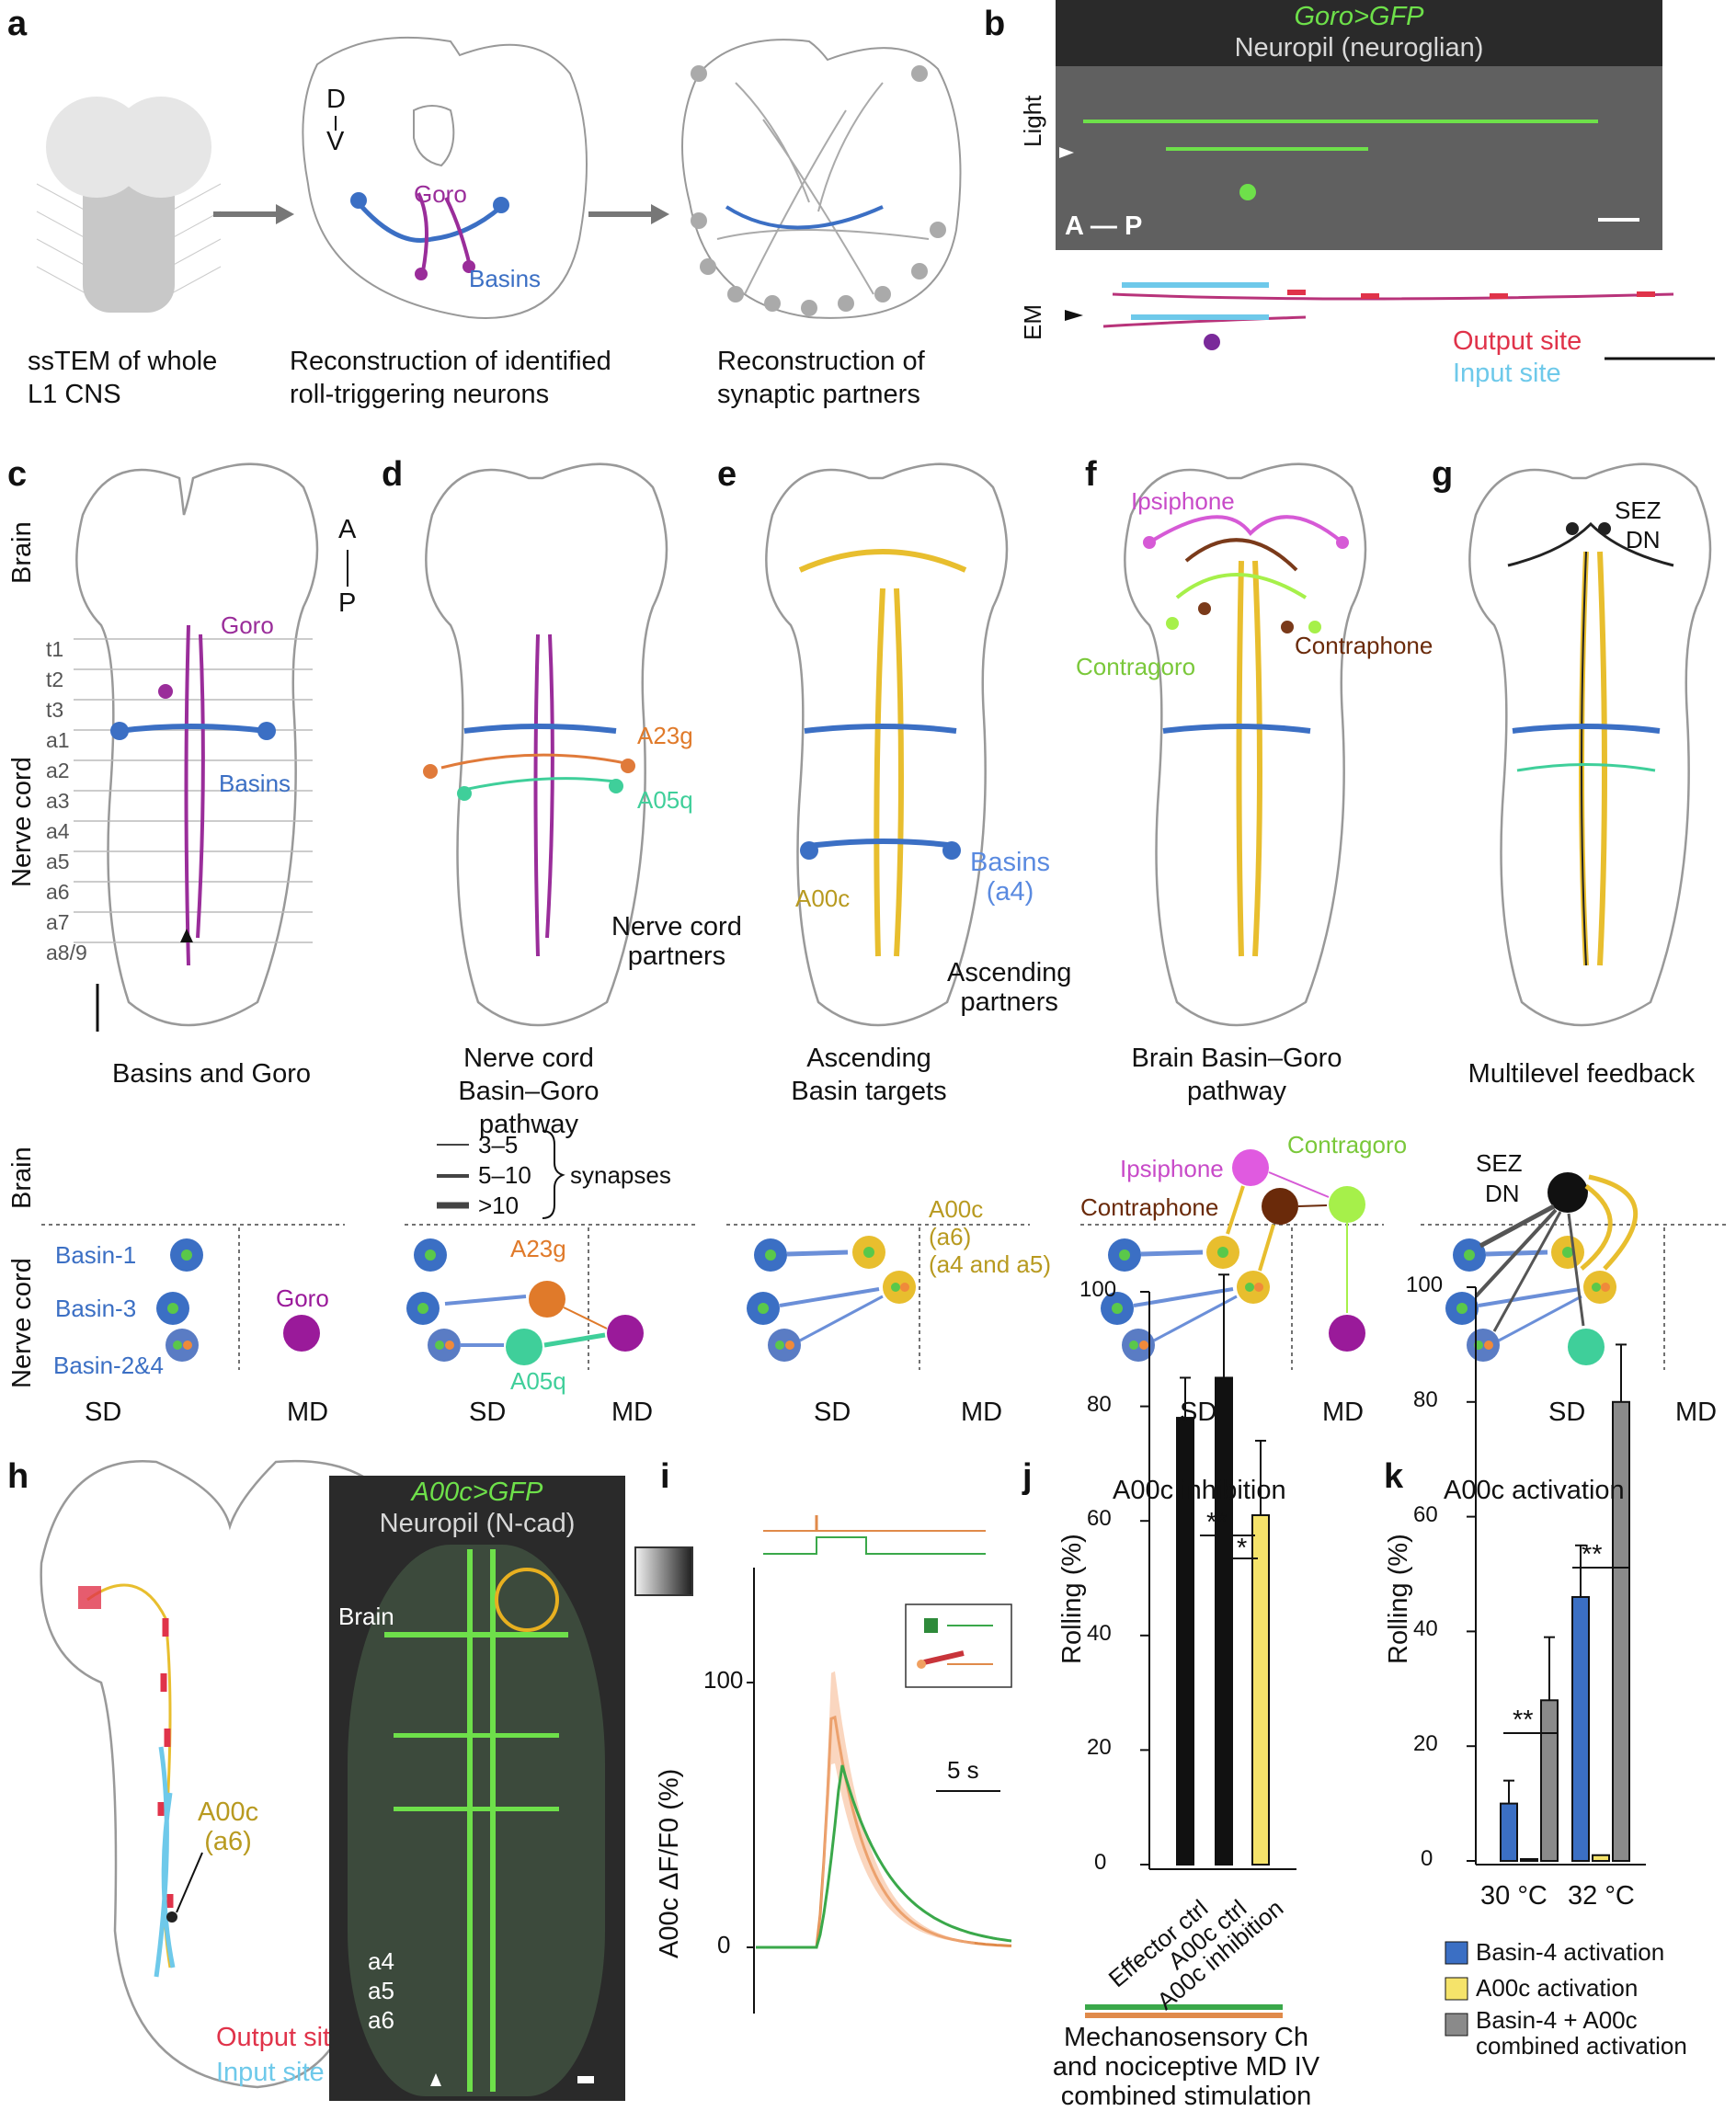 This screenshot has height=2111, width=1736. What do you see at coordinates (347, 529) in the screenshot?
I see `c-a-label: A` at bounding box center [347, 529].